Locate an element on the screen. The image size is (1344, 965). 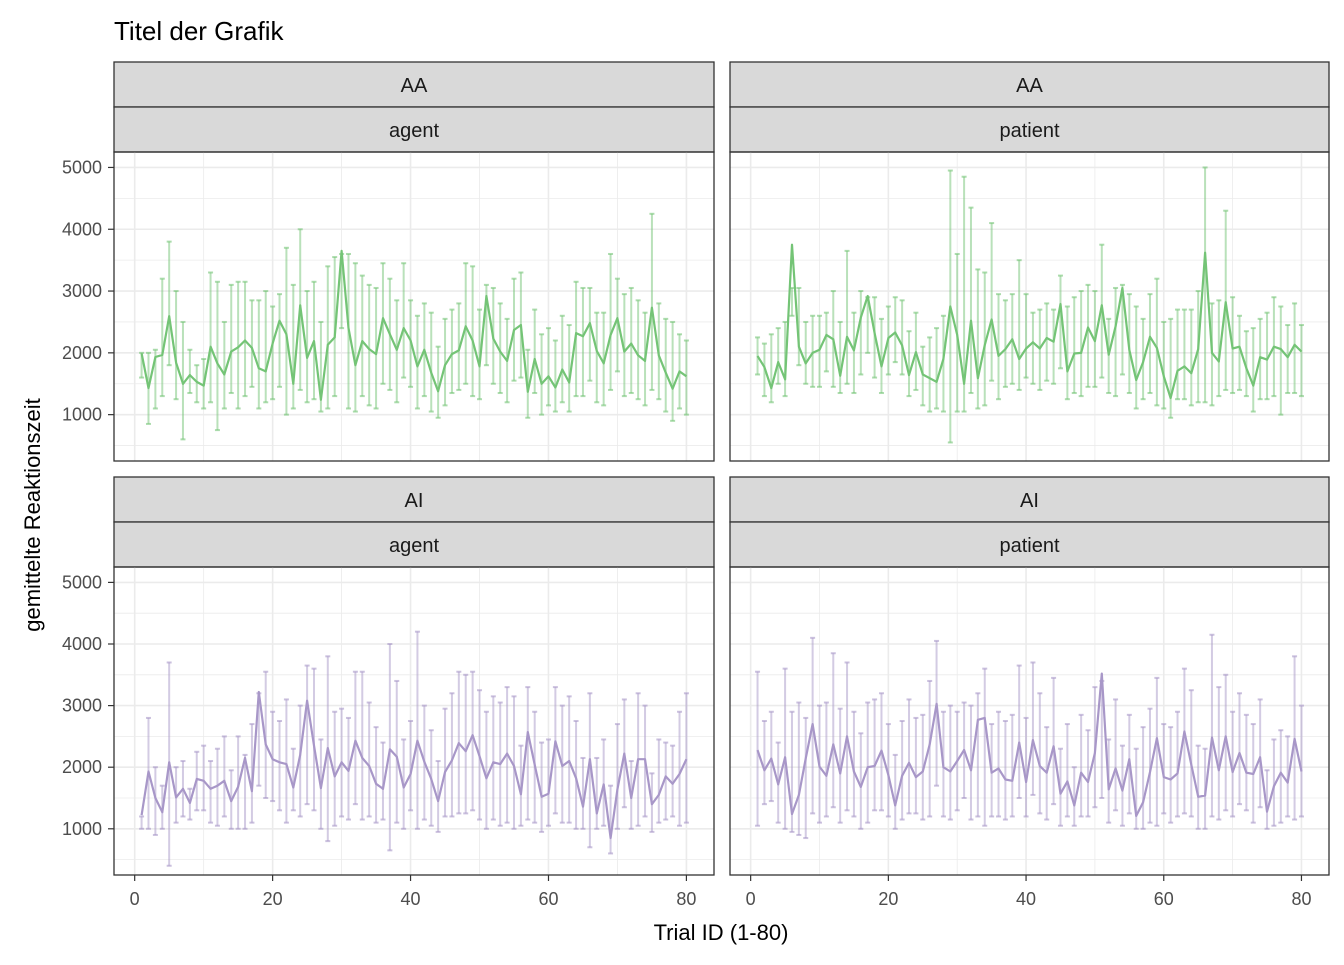
x-axis-label: Trial ID (1-80) is located at coordinates (721, 932).